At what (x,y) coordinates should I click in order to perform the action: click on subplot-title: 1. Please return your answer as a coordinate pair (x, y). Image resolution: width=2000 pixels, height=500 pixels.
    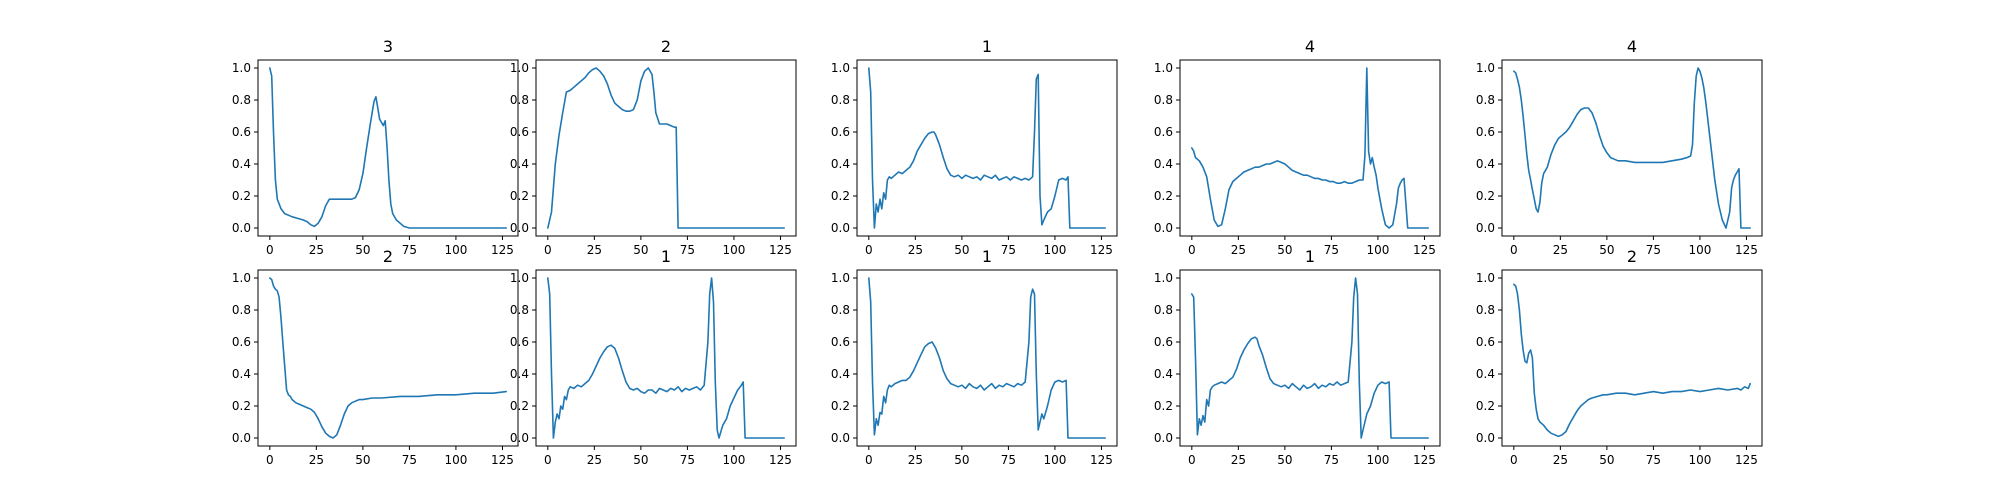
    Looking at the image, I should click on (987, 256).